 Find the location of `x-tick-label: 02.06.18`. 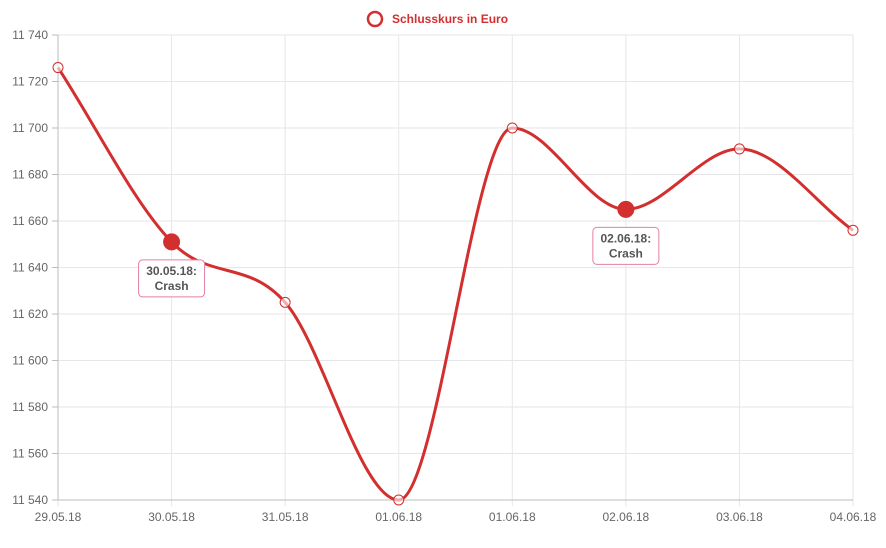

x-tick-label: 02.06.18 is located at coordinates (625, 517).